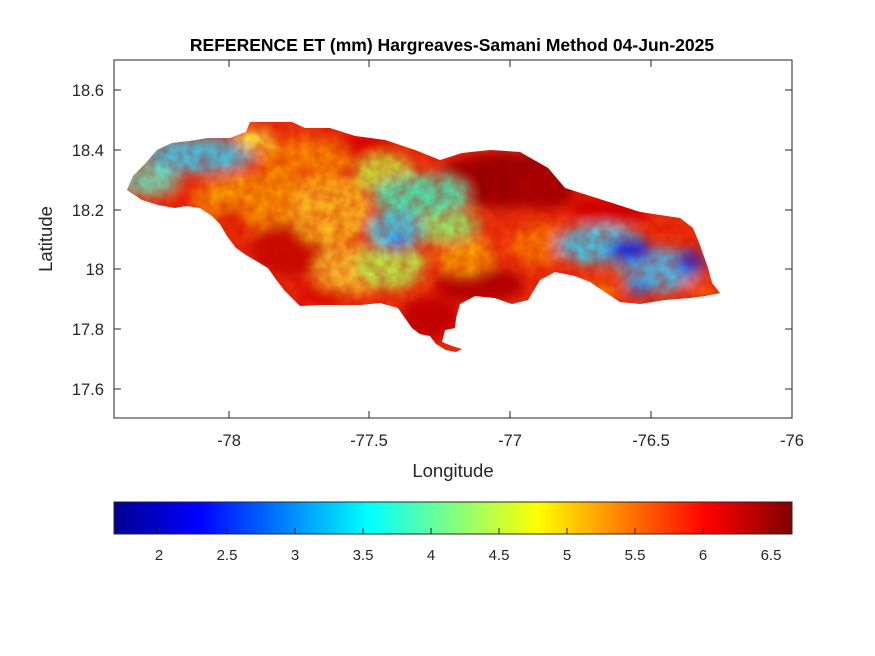  What do you see at coordinates (88, 330) in the screenshot?
I see `y-tick-label: 17.8` at bounding box center [88, 330].